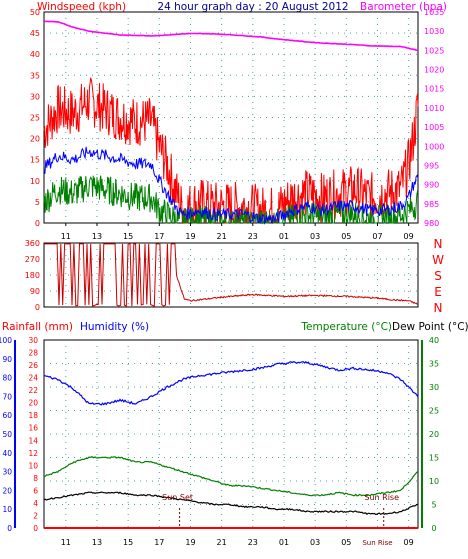 This screenshot has height=559, width=468. I want to click on temp-x-tick-label: 03, so click(315, 542).